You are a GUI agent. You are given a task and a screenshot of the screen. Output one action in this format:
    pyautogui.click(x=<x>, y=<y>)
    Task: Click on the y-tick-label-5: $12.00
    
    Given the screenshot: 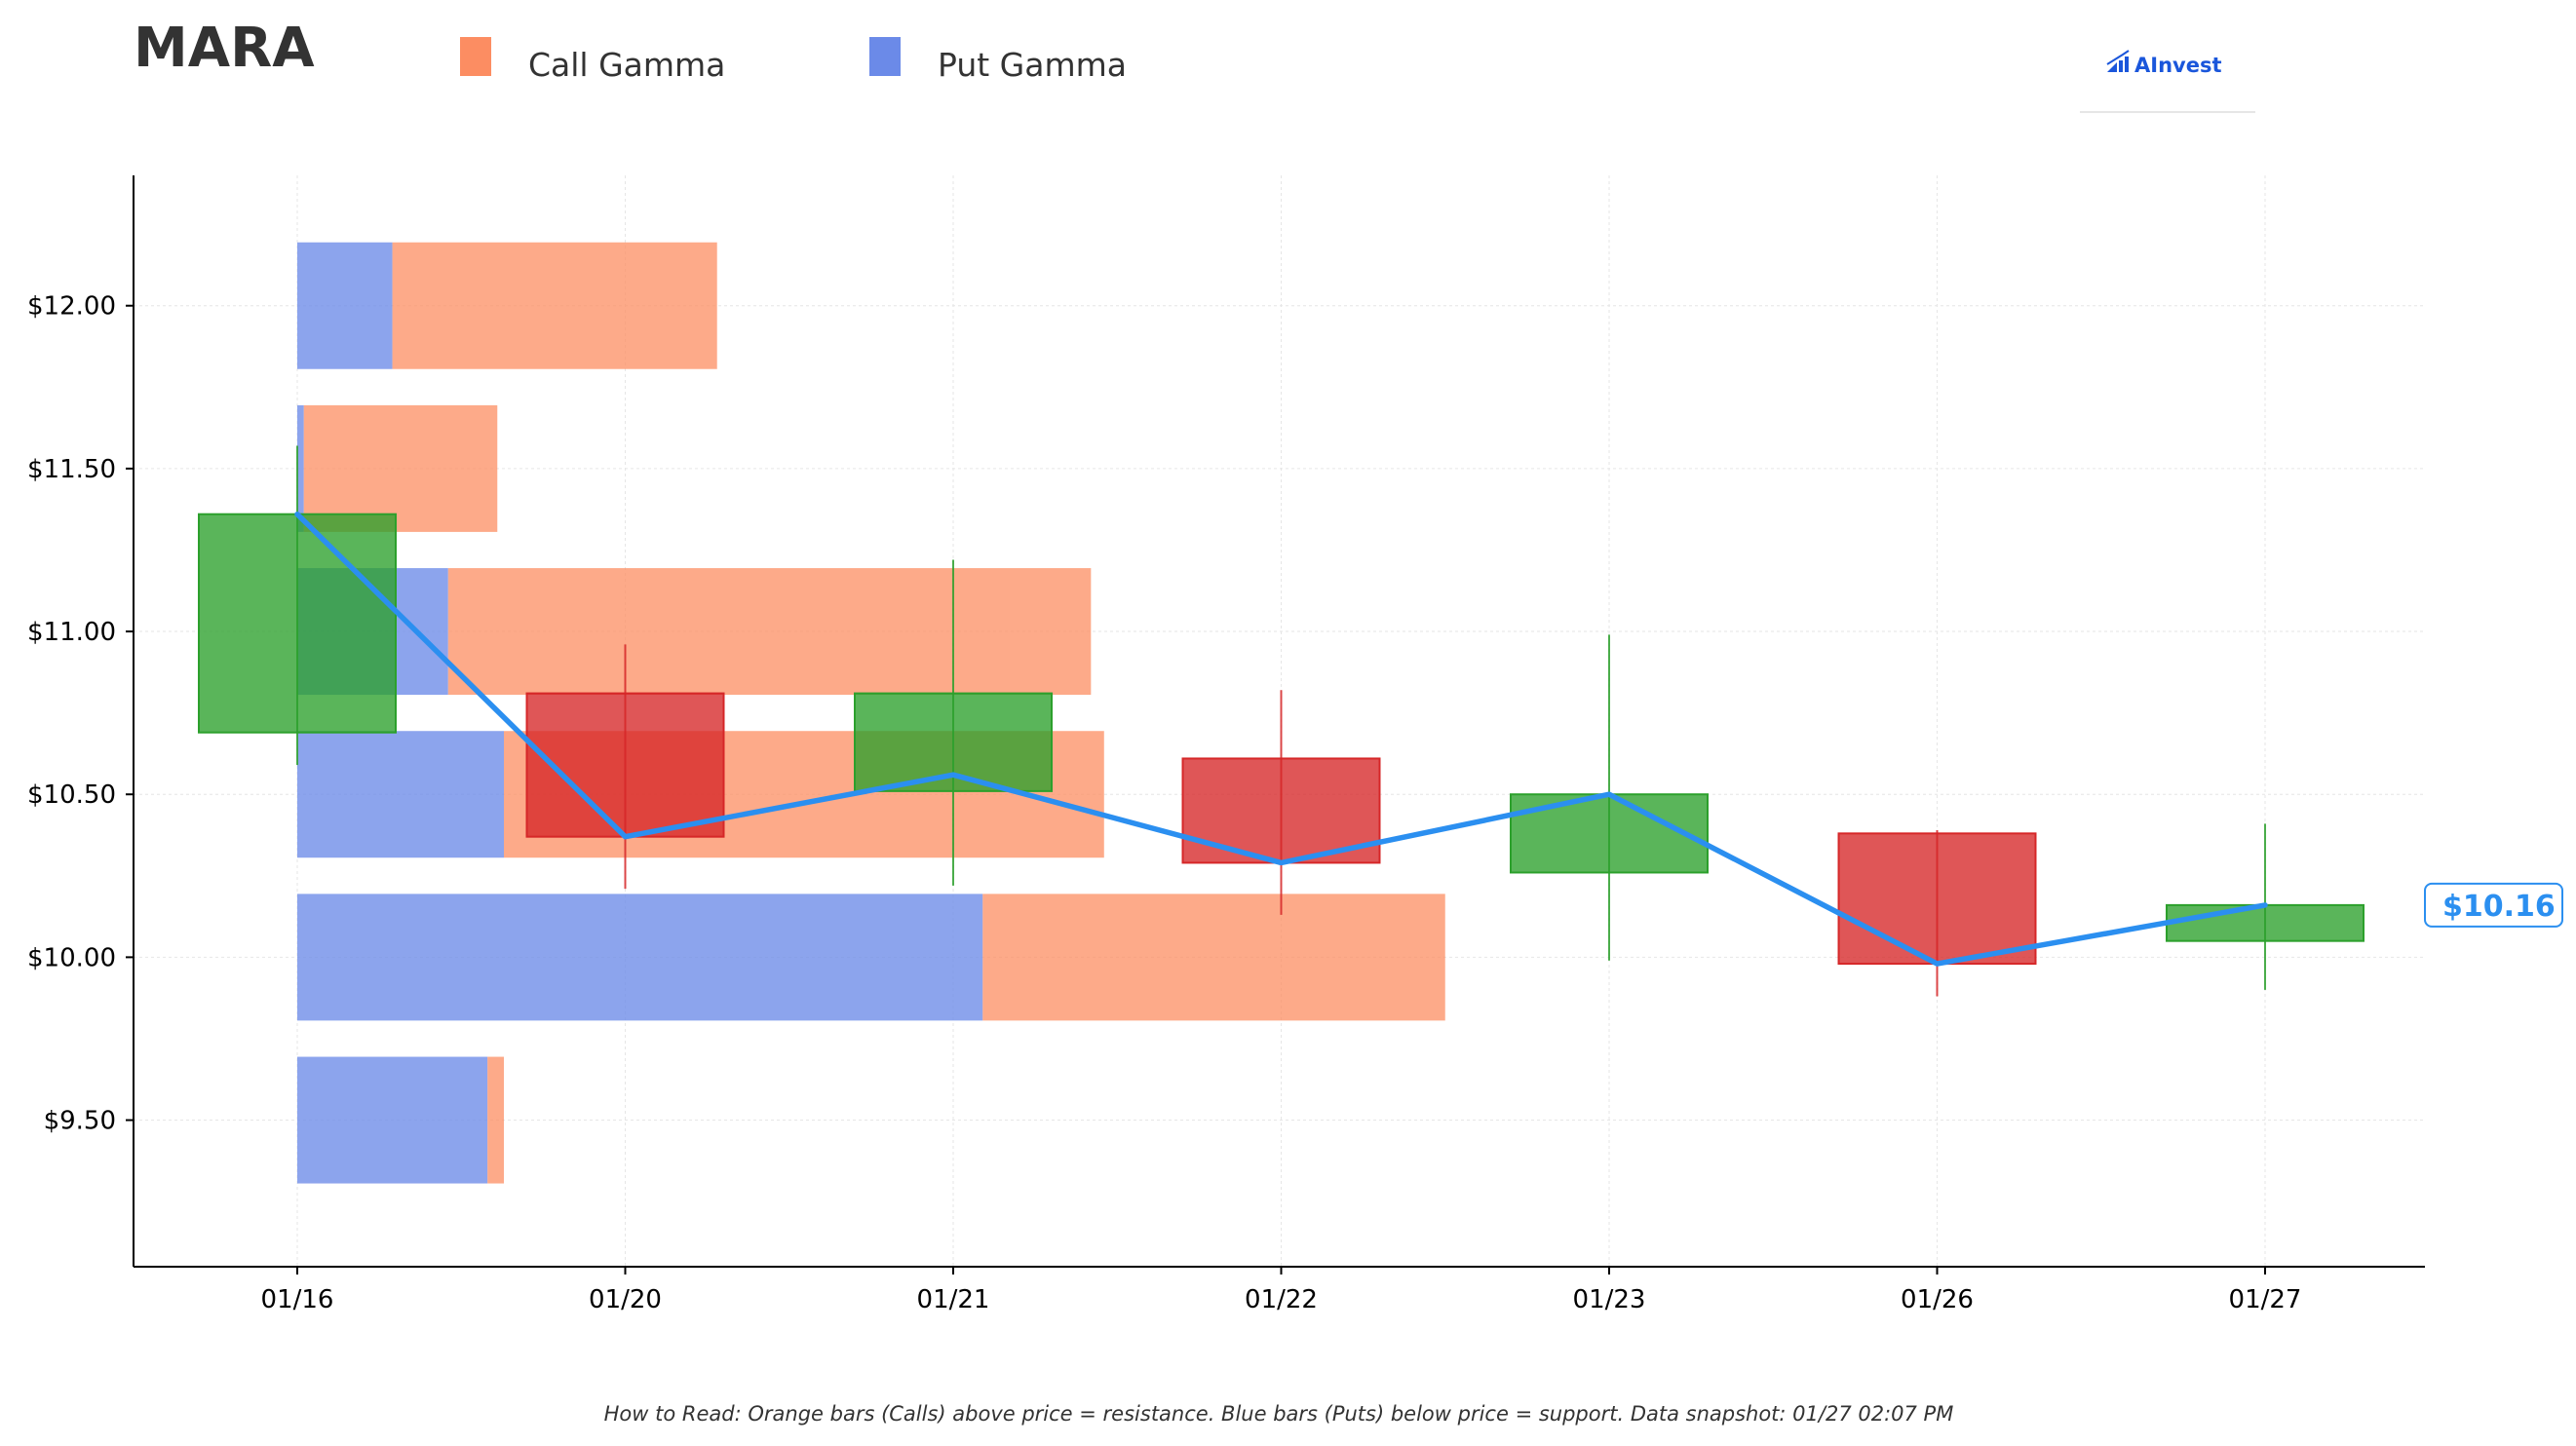 What is the action you would take?
    pyautogui.click(x=71, y=307)
    